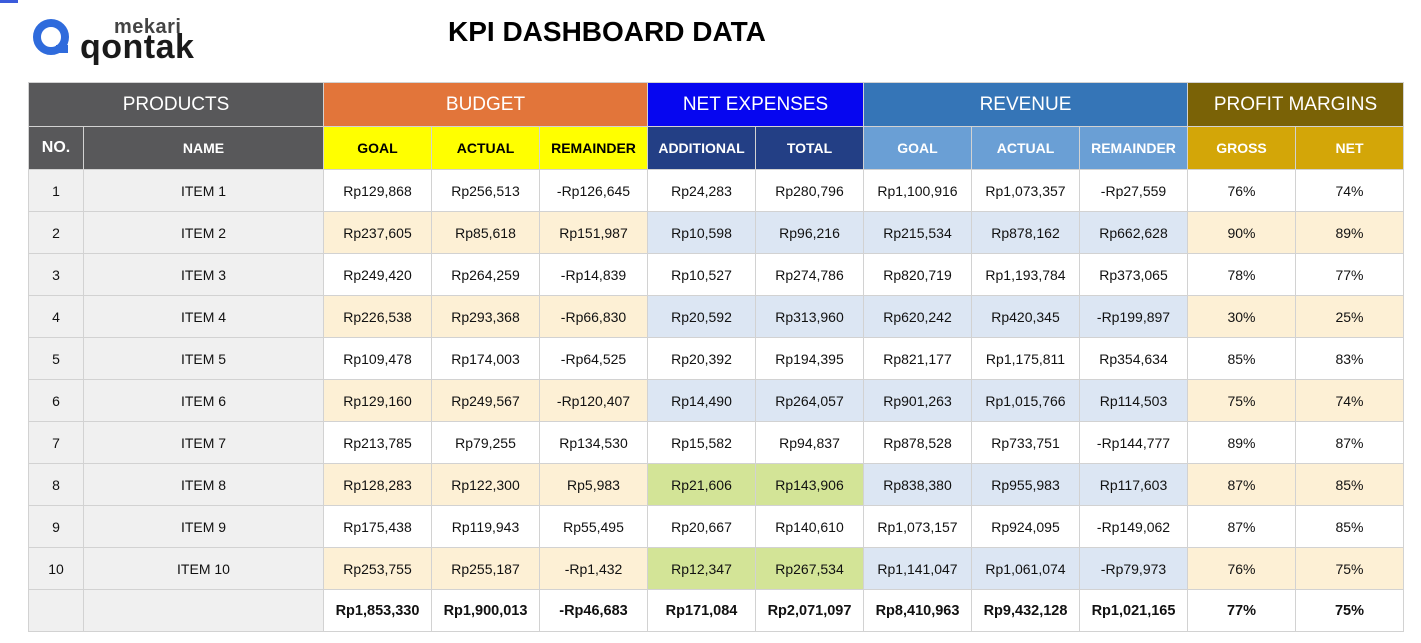  I want to click on cell-net-total: Rp96,216, so click(809, 232).